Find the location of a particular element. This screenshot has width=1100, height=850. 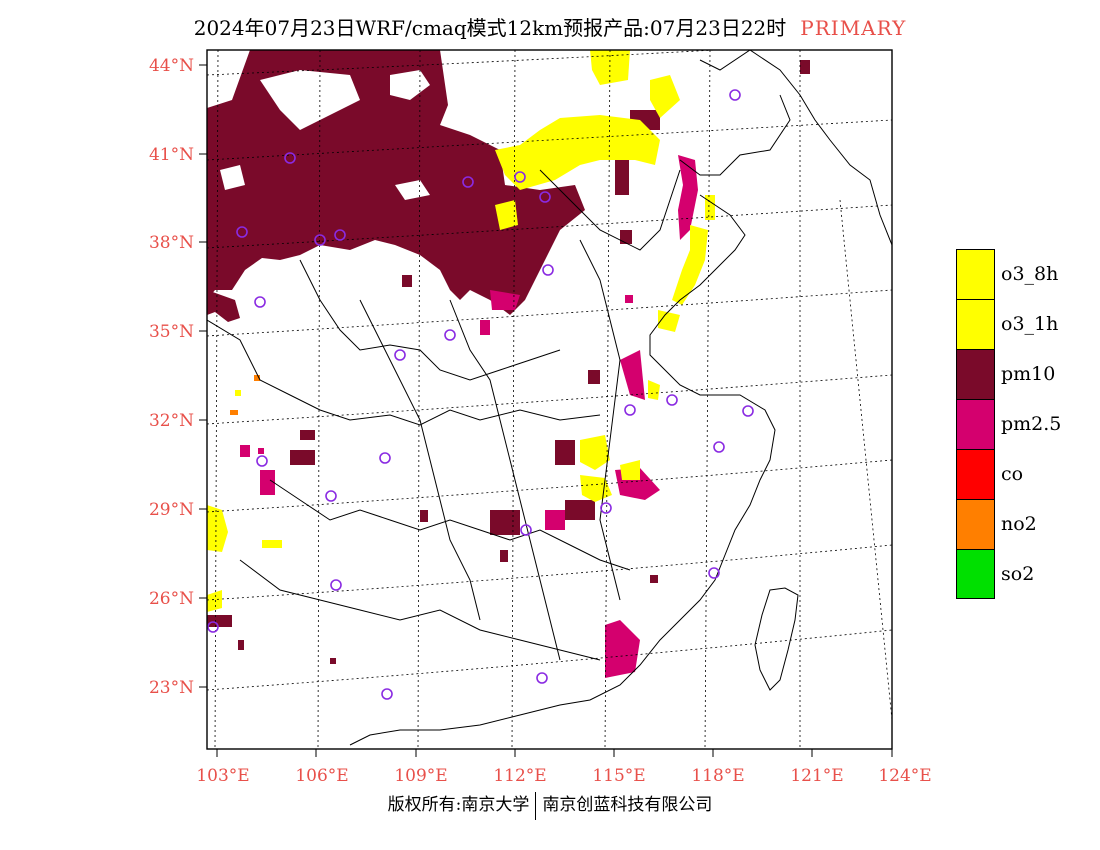

lon-label: 118°E is located at coordinates (717, 776).